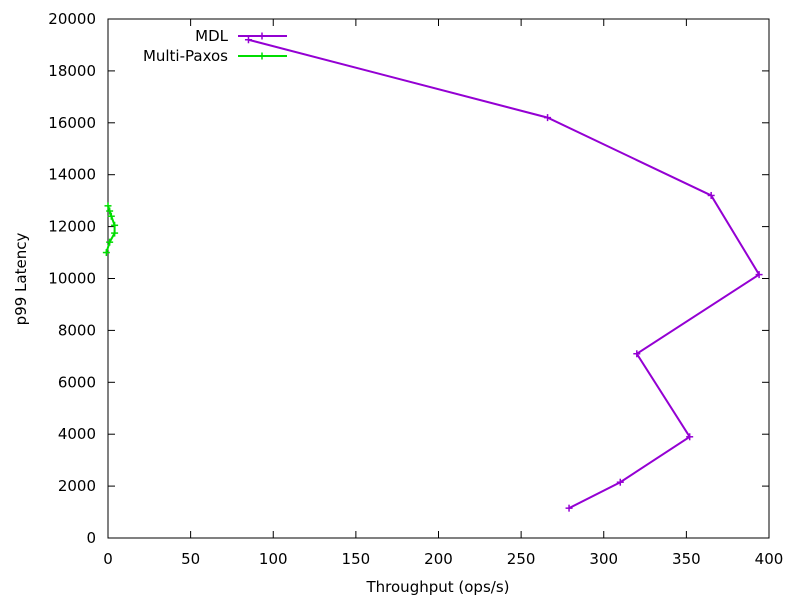  Describe the element at coordinates (108, 559) in the screenshot. I see `x-tick-label: 0` at that location.